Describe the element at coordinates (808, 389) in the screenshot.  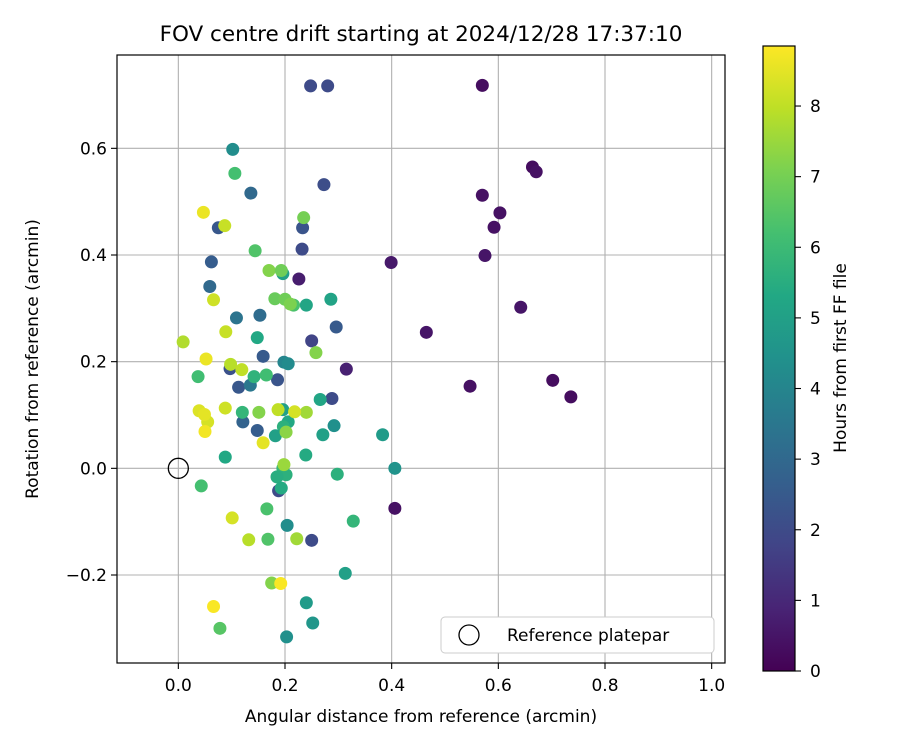
I see `colorbar-ticks: 0 1 2 3 4 5 6 7 8` at that location.